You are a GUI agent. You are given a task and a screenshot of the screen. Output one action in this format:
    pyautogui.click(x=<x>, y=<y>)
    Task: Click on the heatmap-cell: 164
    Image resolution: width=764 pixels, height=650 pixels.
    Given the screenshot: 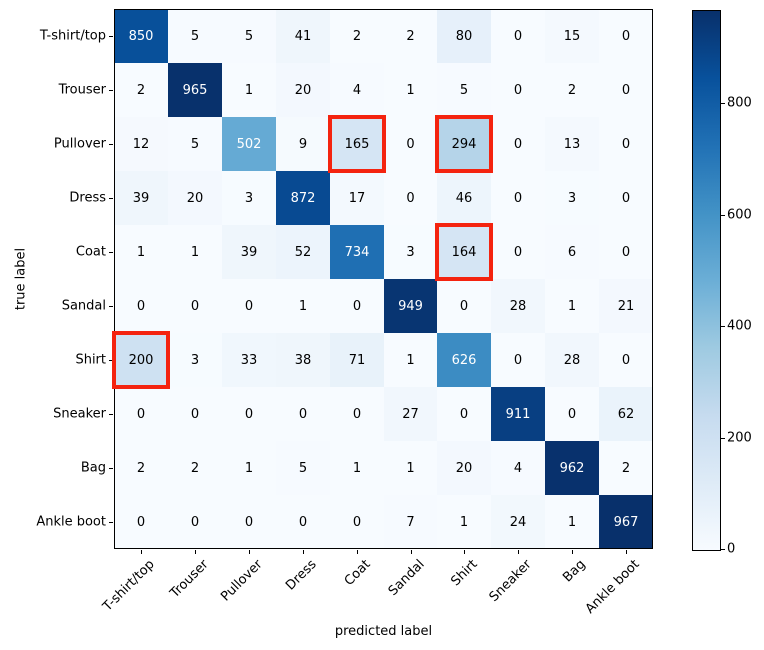 What is the action you would take?
    pyautogui.click(x=464, y=252)
    